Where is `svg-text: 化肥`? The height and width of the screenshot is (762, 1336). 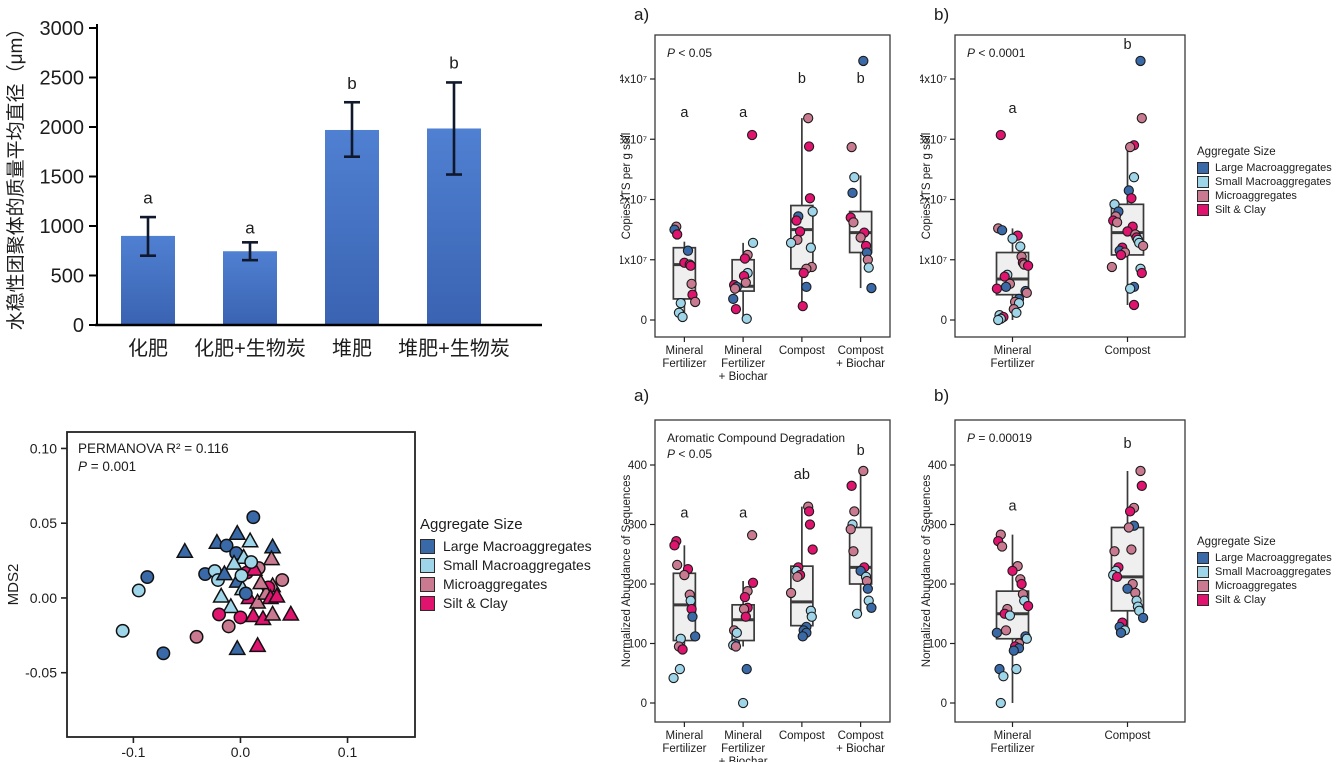 svg-text: 化肥 is located at coordinates (148, 348).